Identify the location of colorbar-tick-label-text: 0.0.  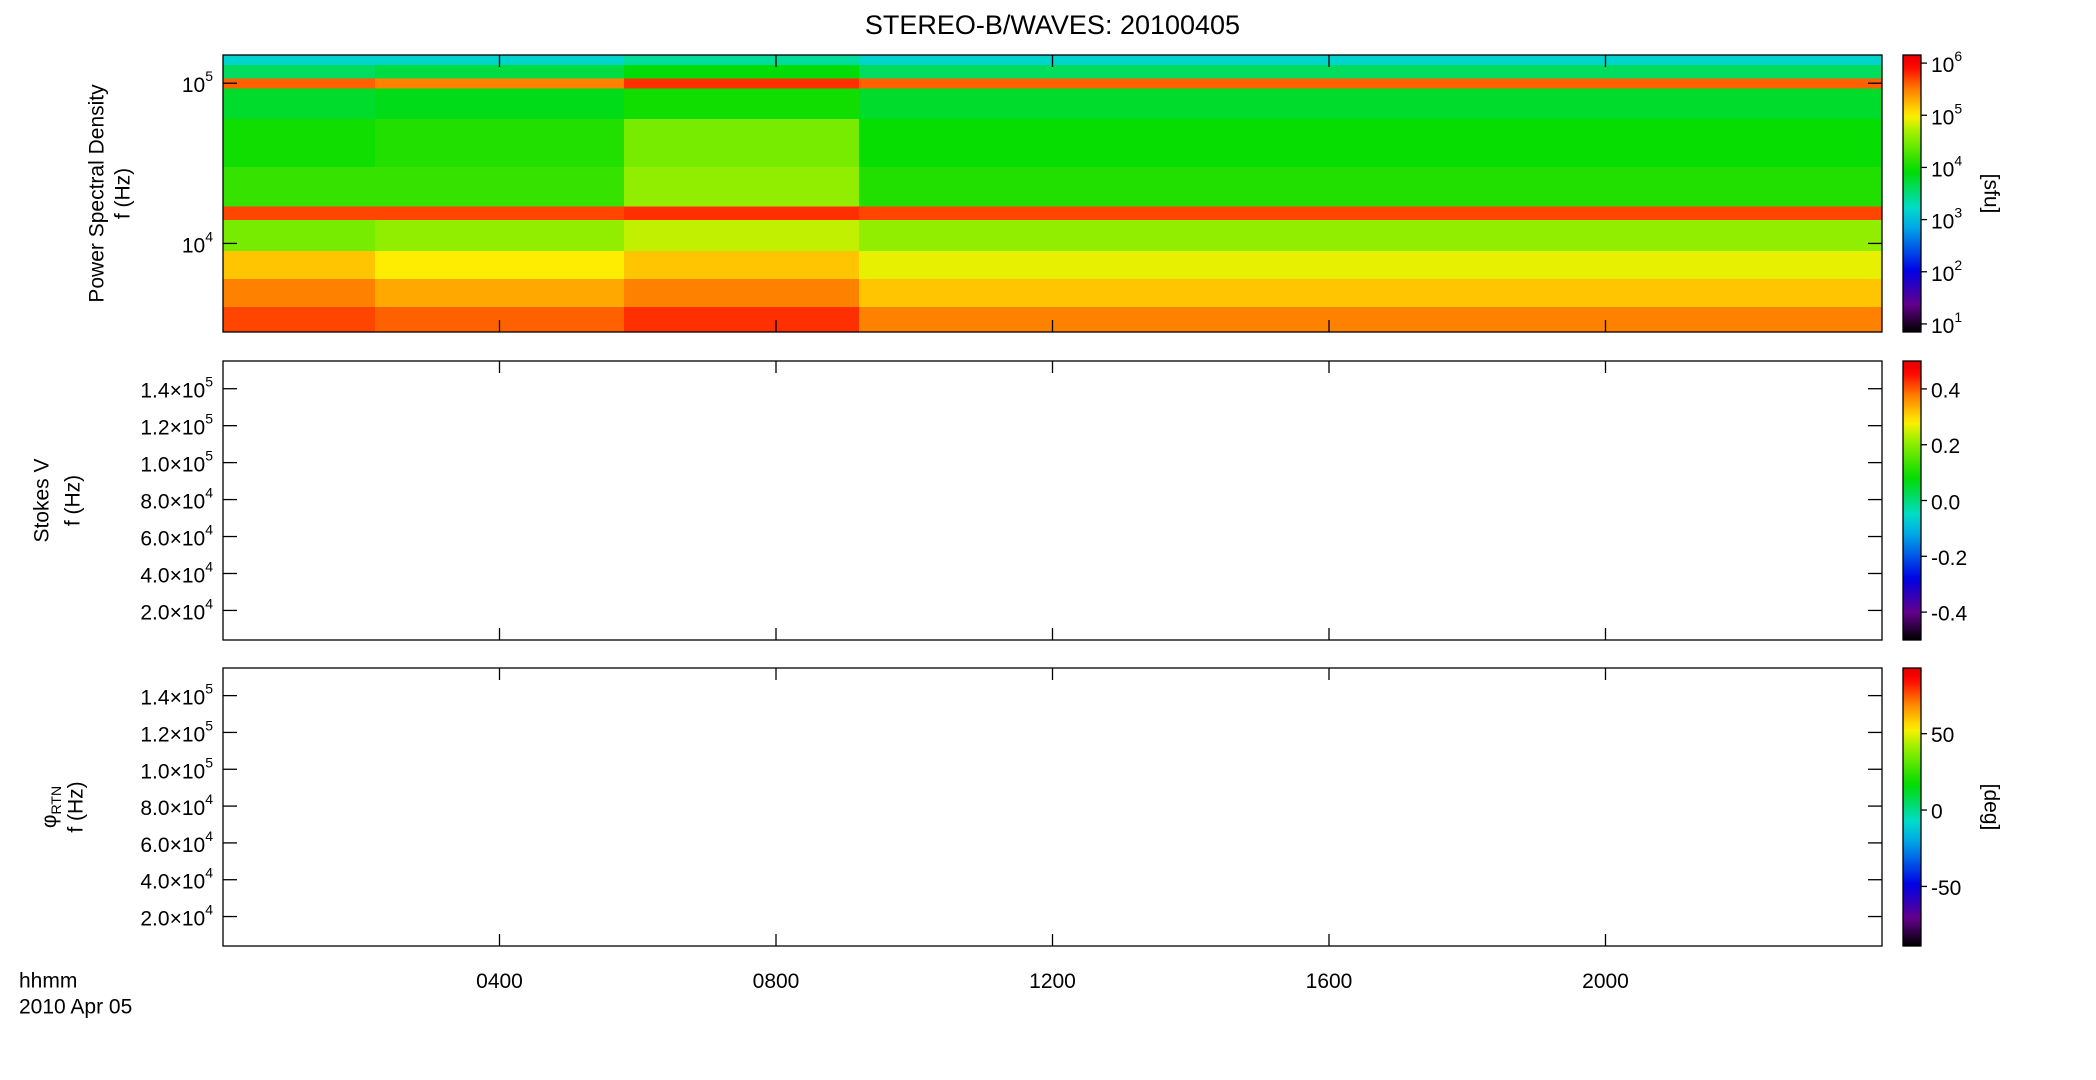
(1945, 502).